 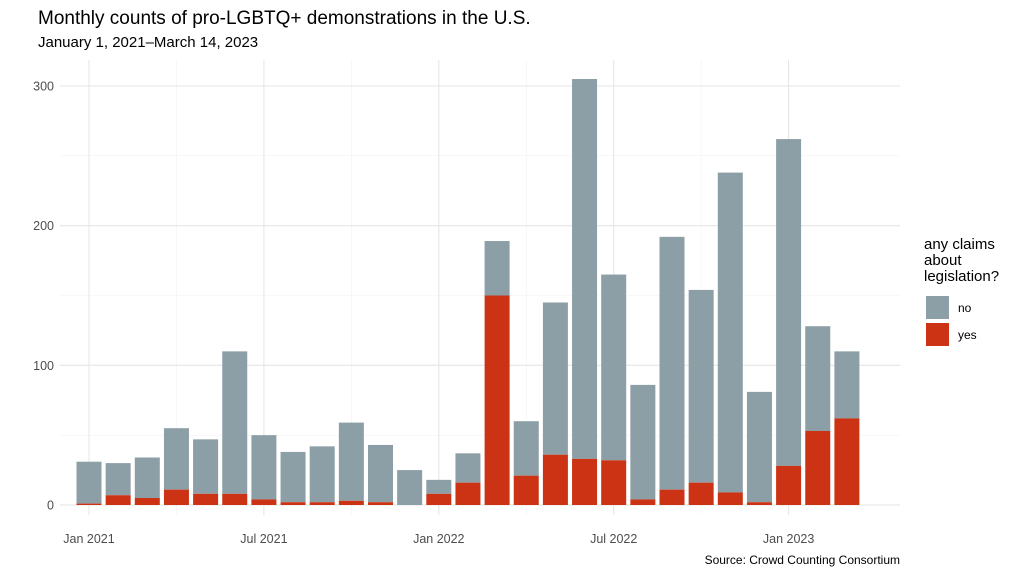 I want to click on y-tick-label: 200, so click(x=43, y=226).